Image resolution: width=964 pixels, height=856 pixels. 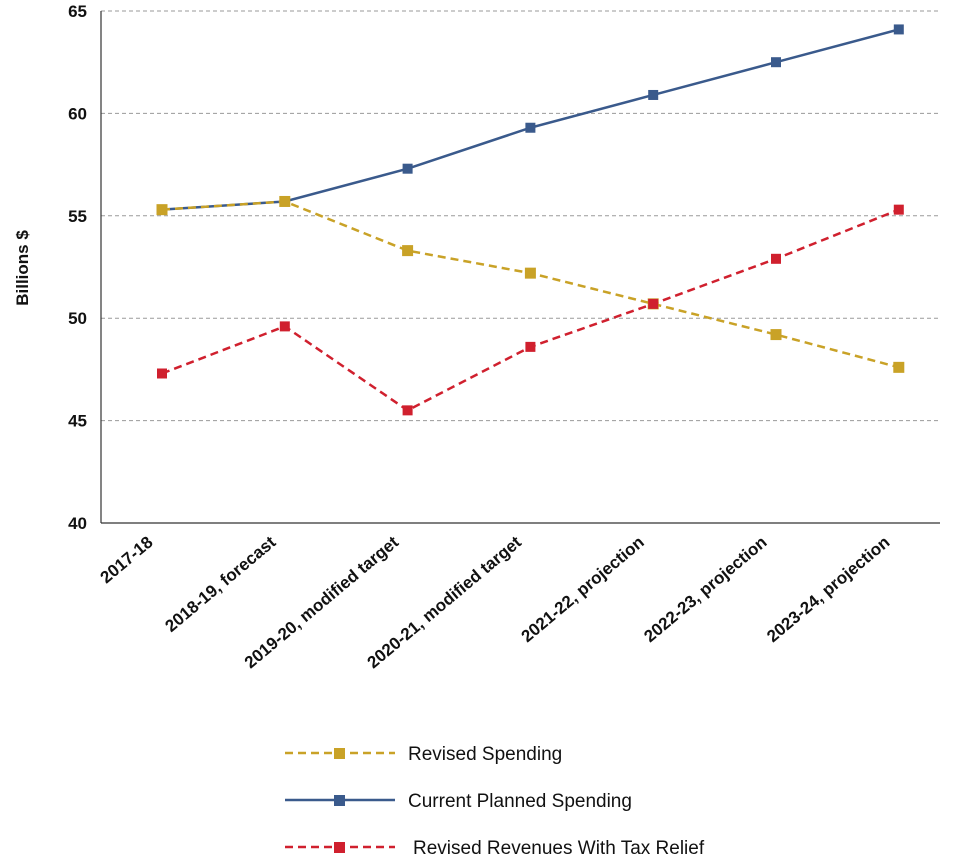 What do you see at coordinates (127, 560) in the screenshot?
I see `x-tick-label: 2017-18` at bounding box center [127, 560].